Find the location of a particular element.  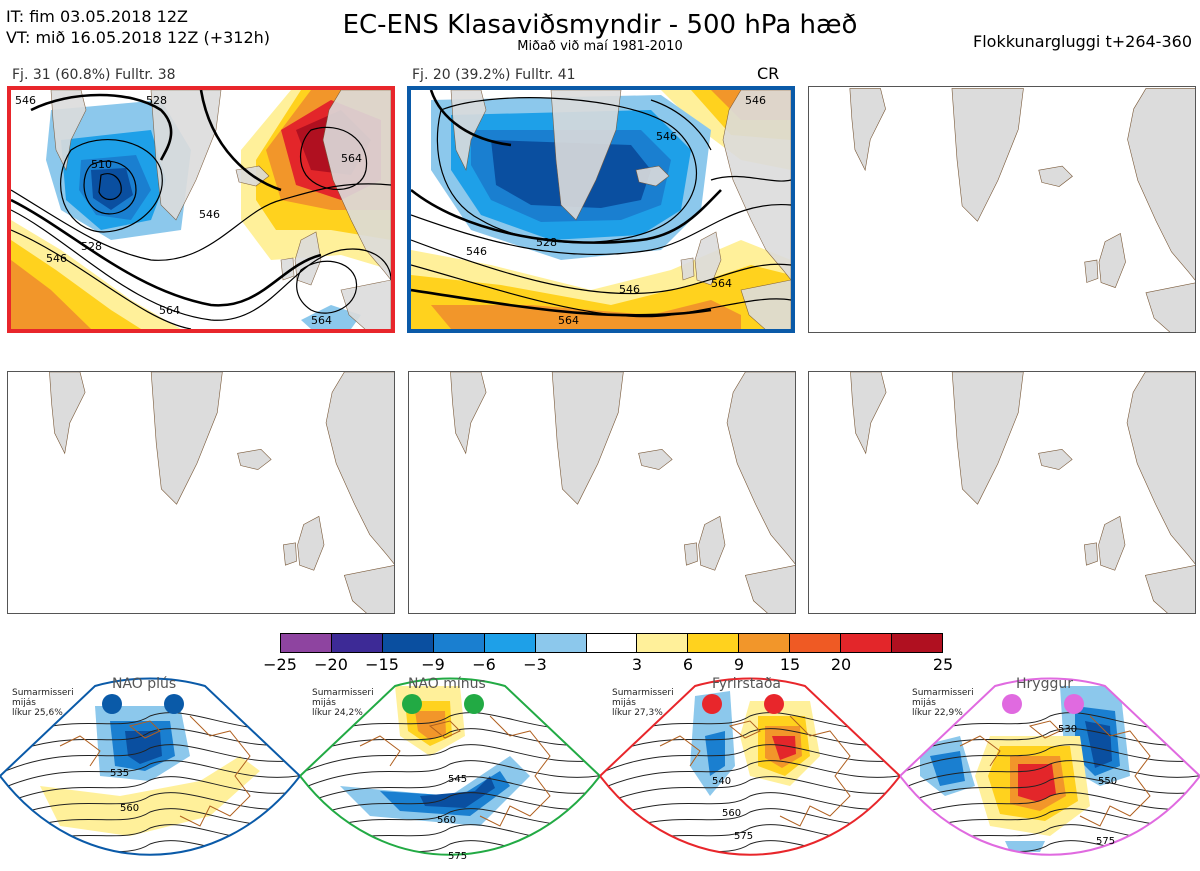

colorbar is located at coordinates (611, 643).